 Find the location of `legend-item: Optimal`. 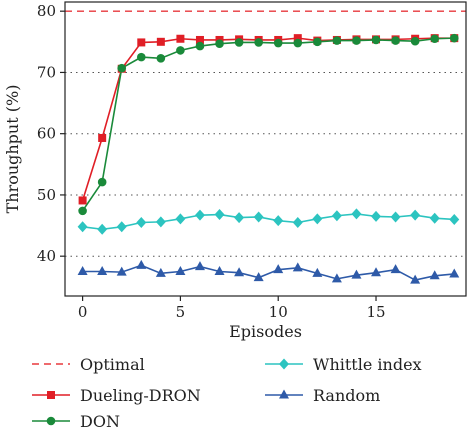

legend-item: Optimal is located at coordinates (88, 364).